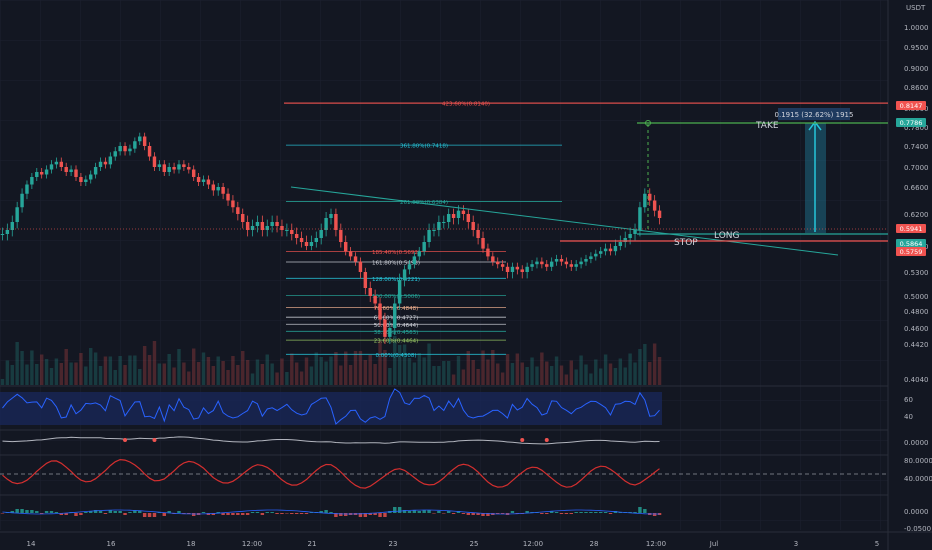  Describe the element at coordinates (396, 280) in the screenshot. I see `fib-level-label: 128.00%(0.5221)` at that location.